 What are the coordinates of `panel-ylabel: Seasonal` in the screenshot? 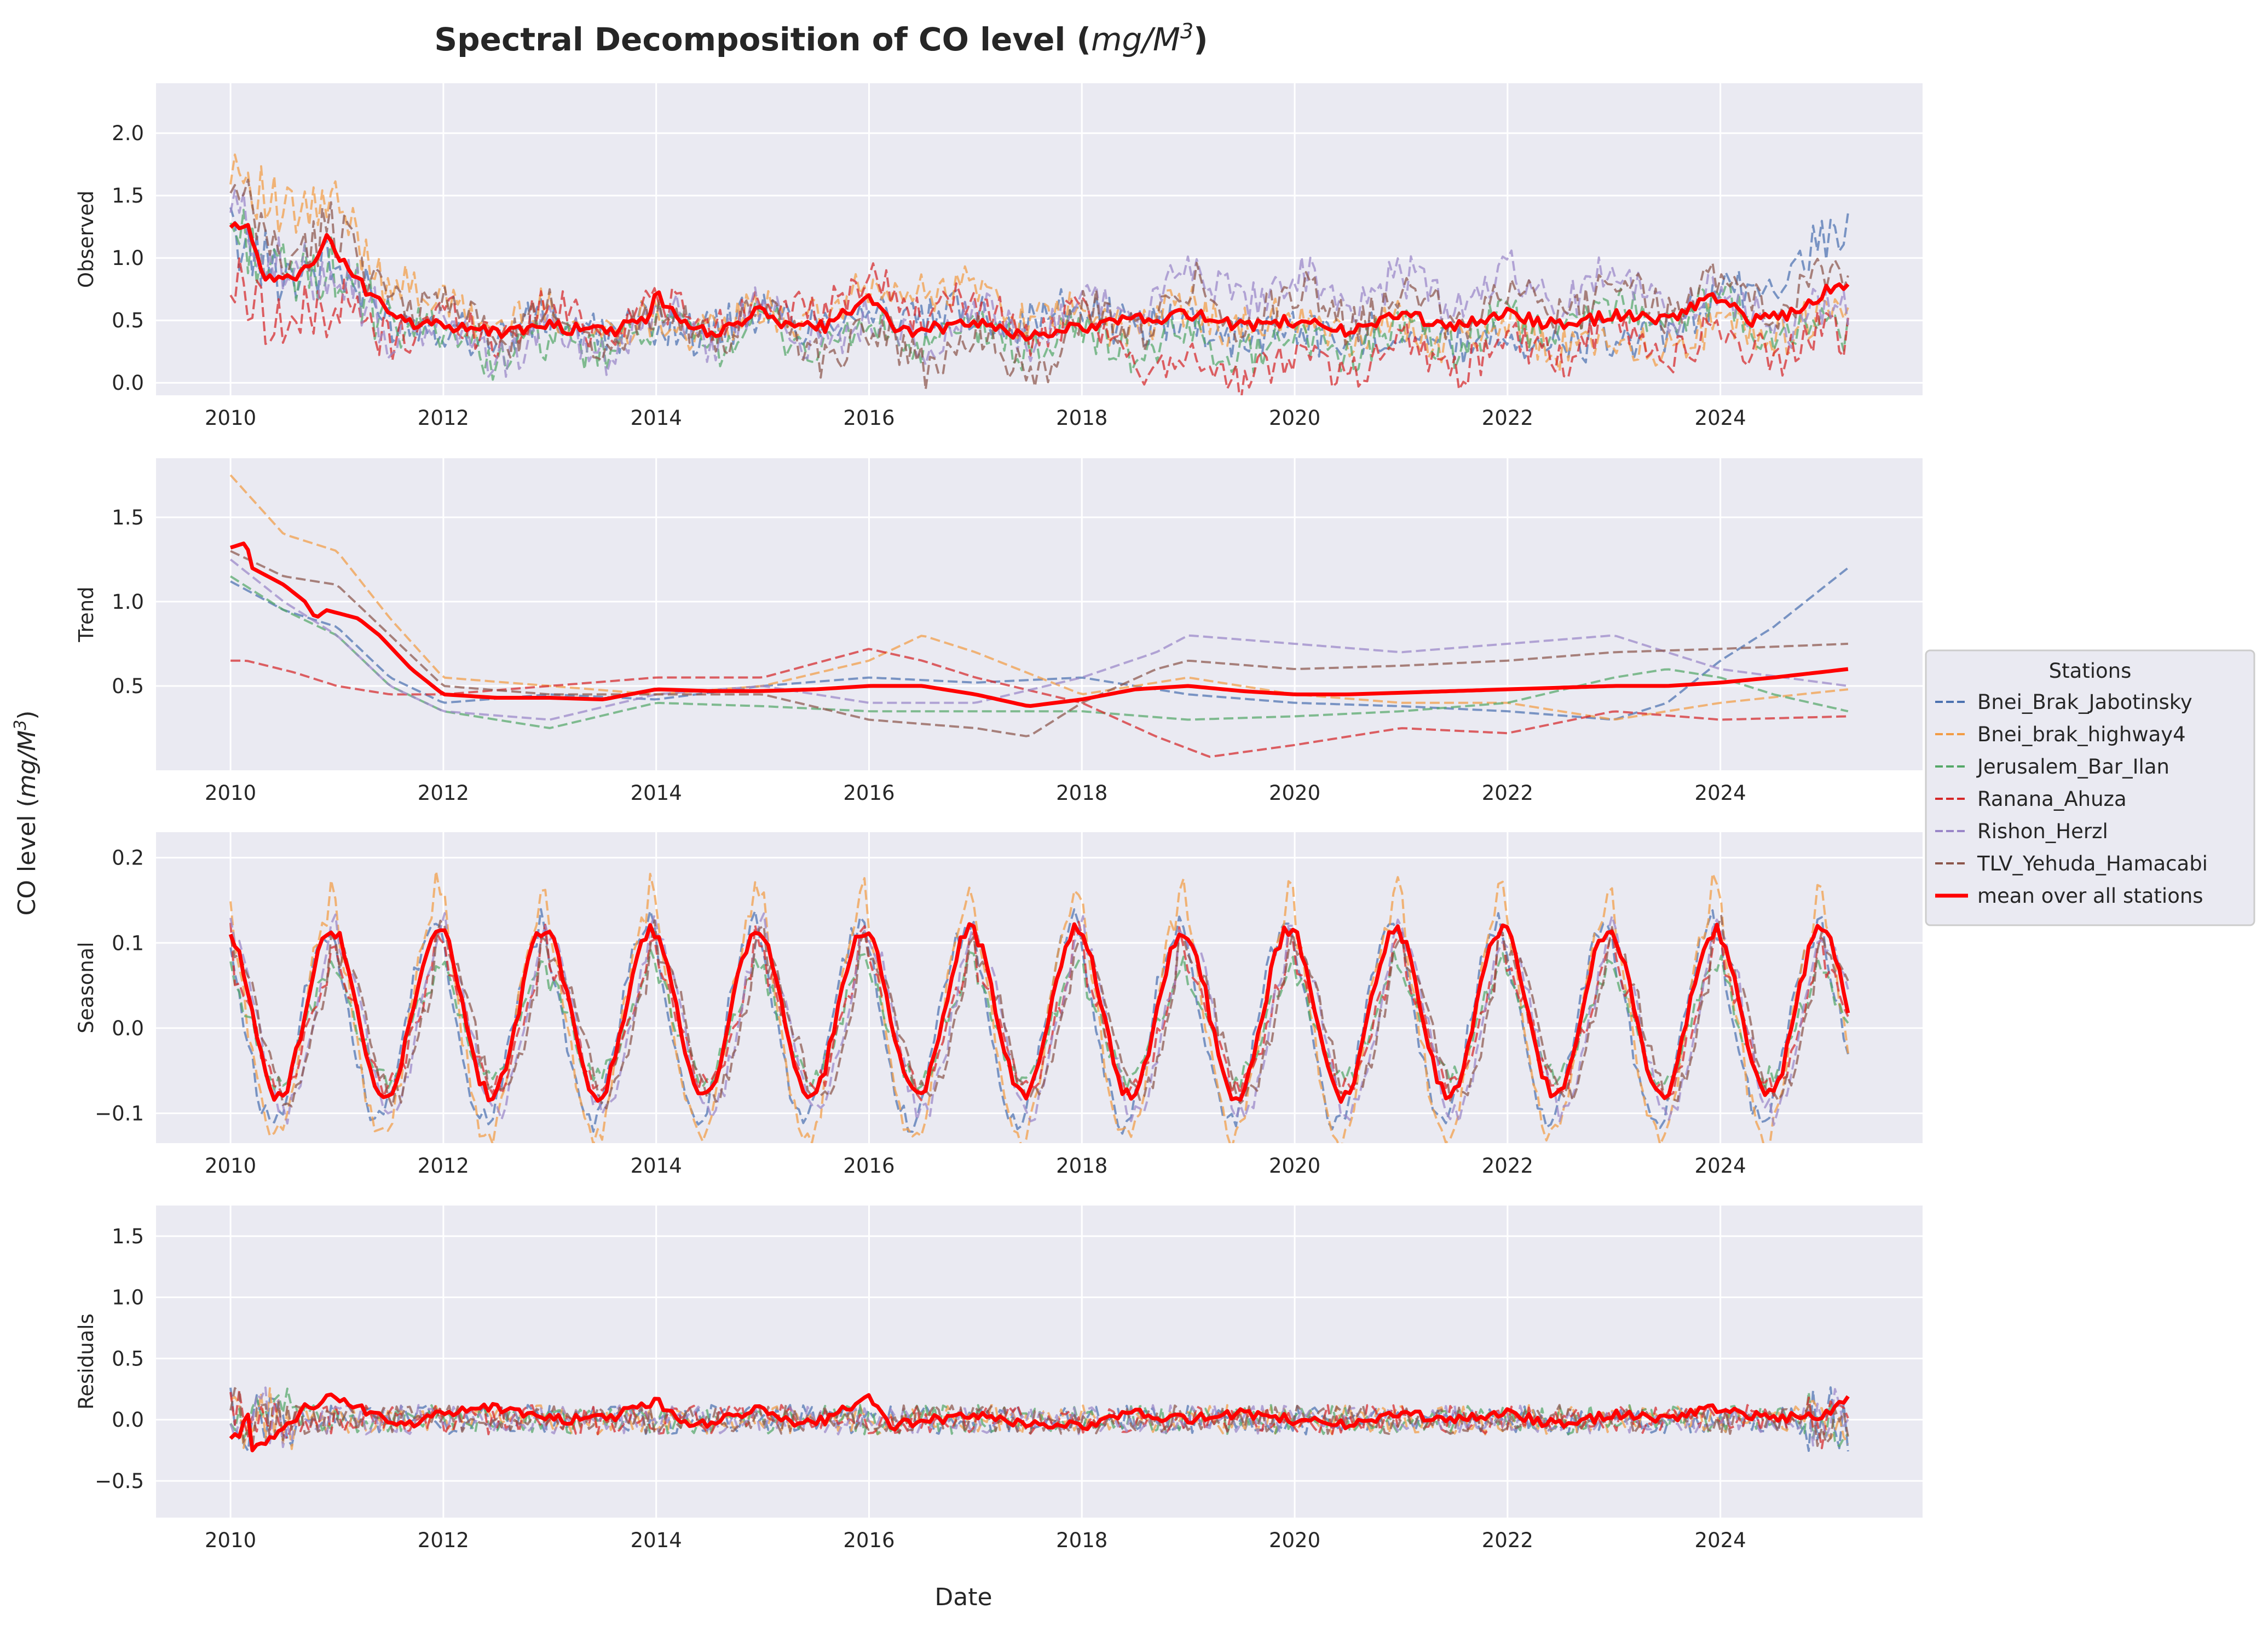 It's located at (86, 987).